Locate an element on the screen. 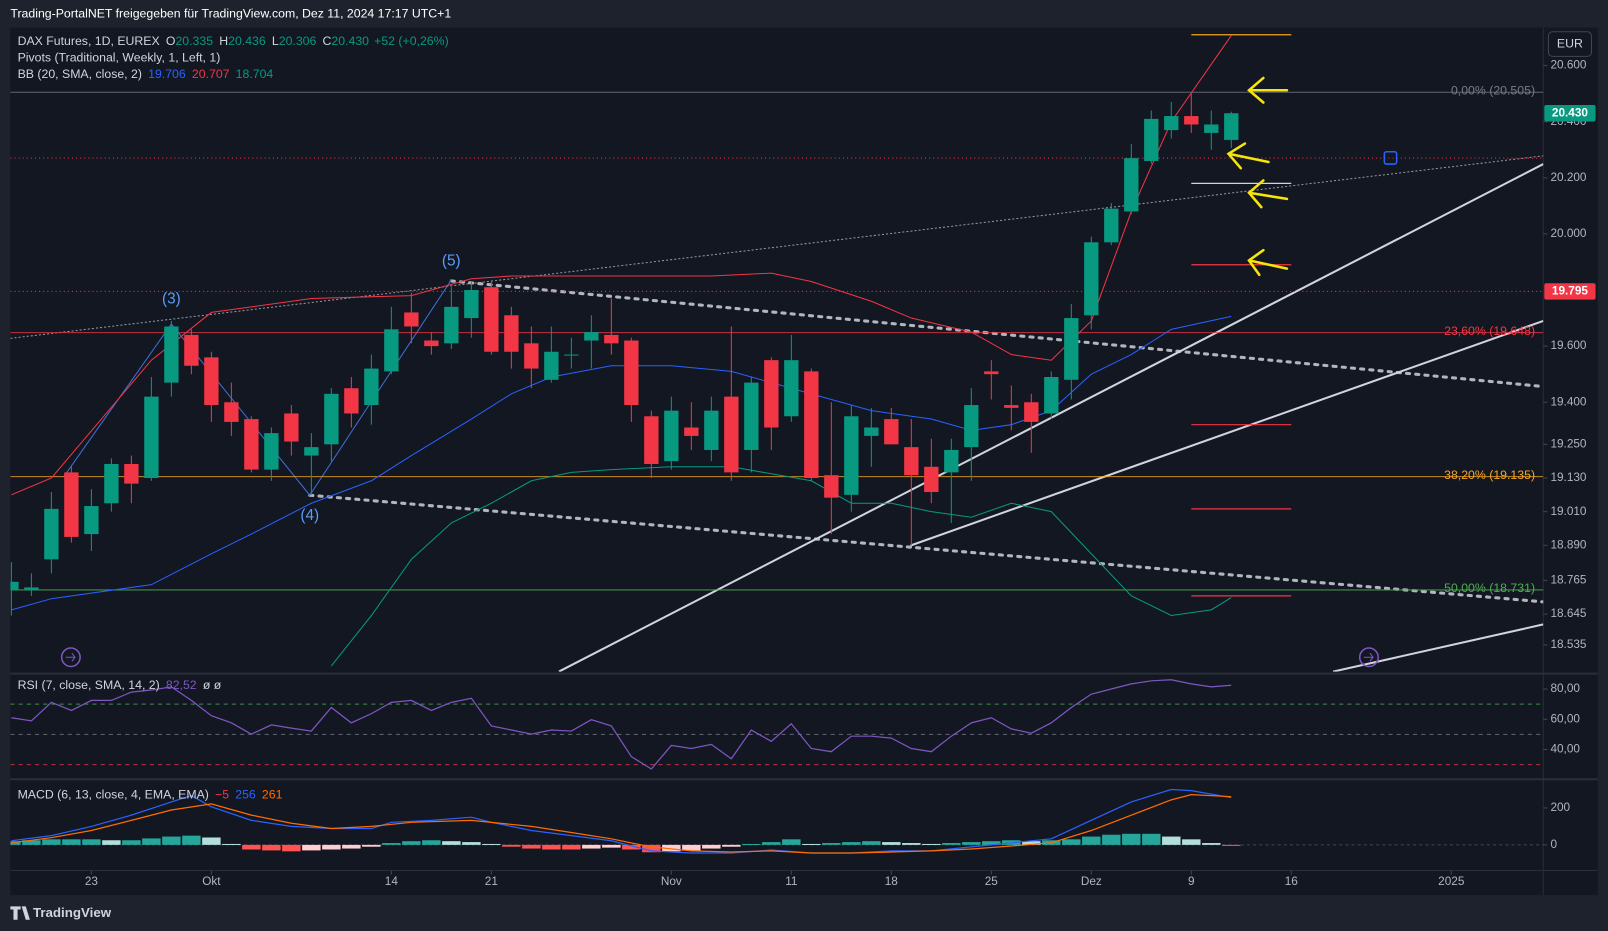  legend-change: +52 (+0,26%) is located at coordinates (411, 41).